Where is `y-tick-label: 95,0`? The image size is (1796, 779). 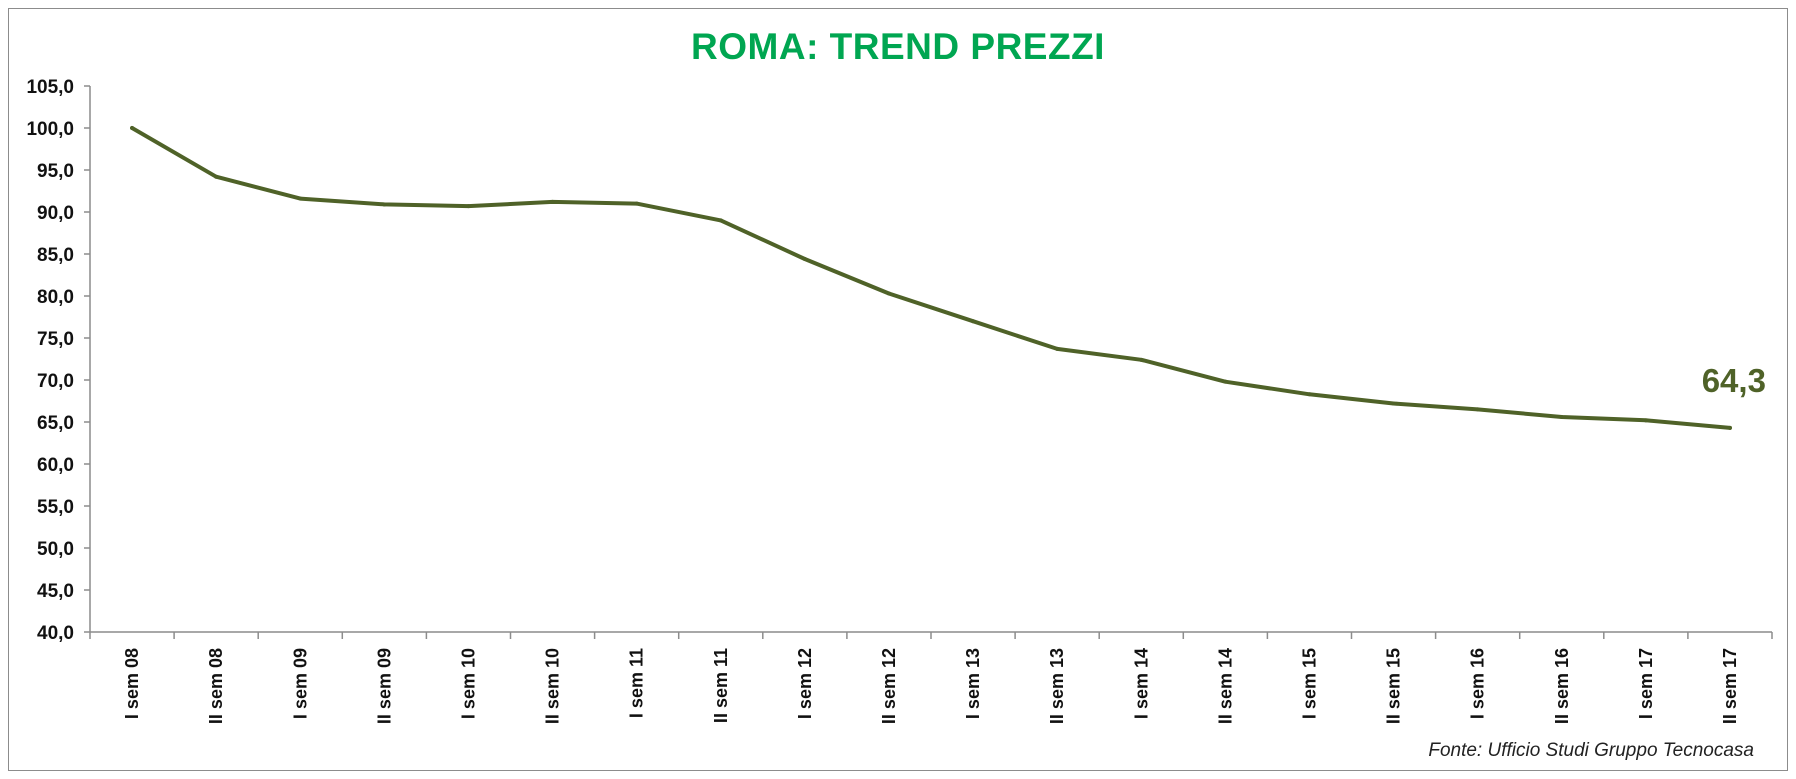 y-tick-label: 95,0 is located at coordinates (55, 171).